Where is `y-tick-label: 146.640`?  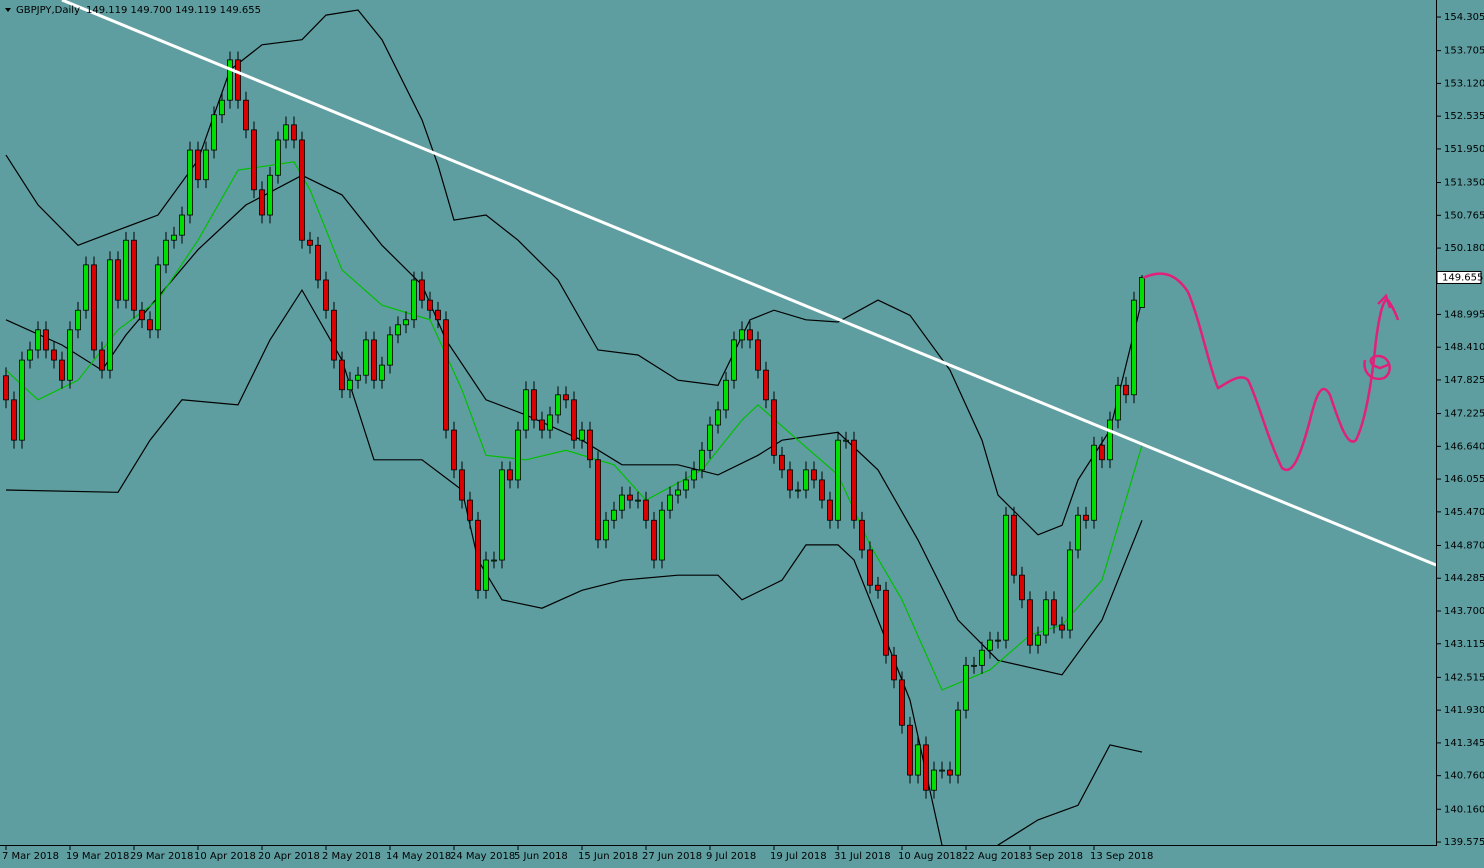 y-tick-label: 146.640 is located at coordinates (1464, 446).